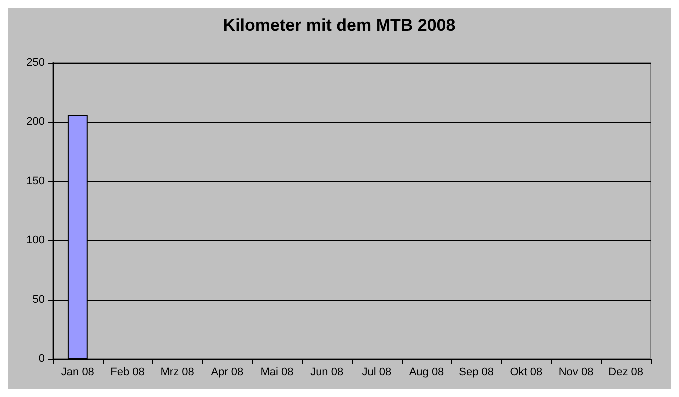  I want to click on x-tick-label: Mrz 08, so click(177, 372).